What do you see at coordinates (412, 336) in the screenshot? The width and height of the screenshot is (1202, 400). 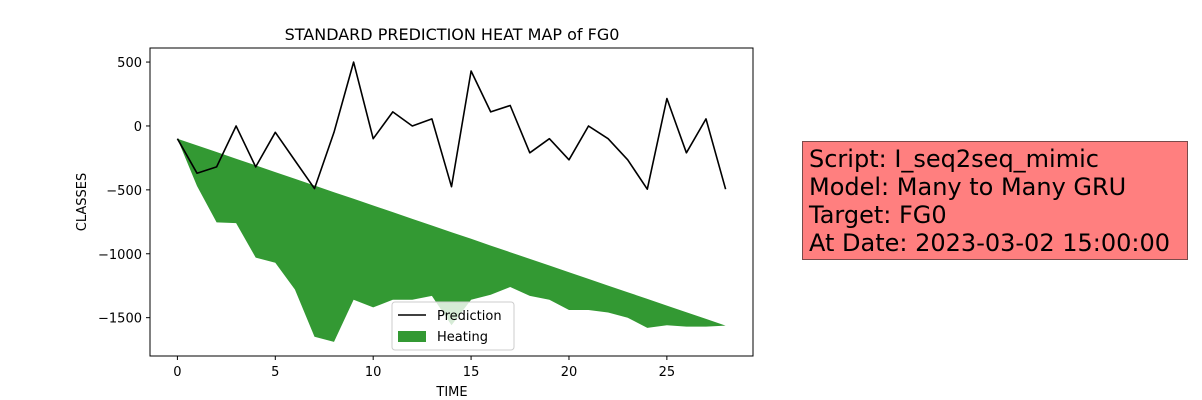 I see `legend-heating-swatch` at bounding box center [412, 336].